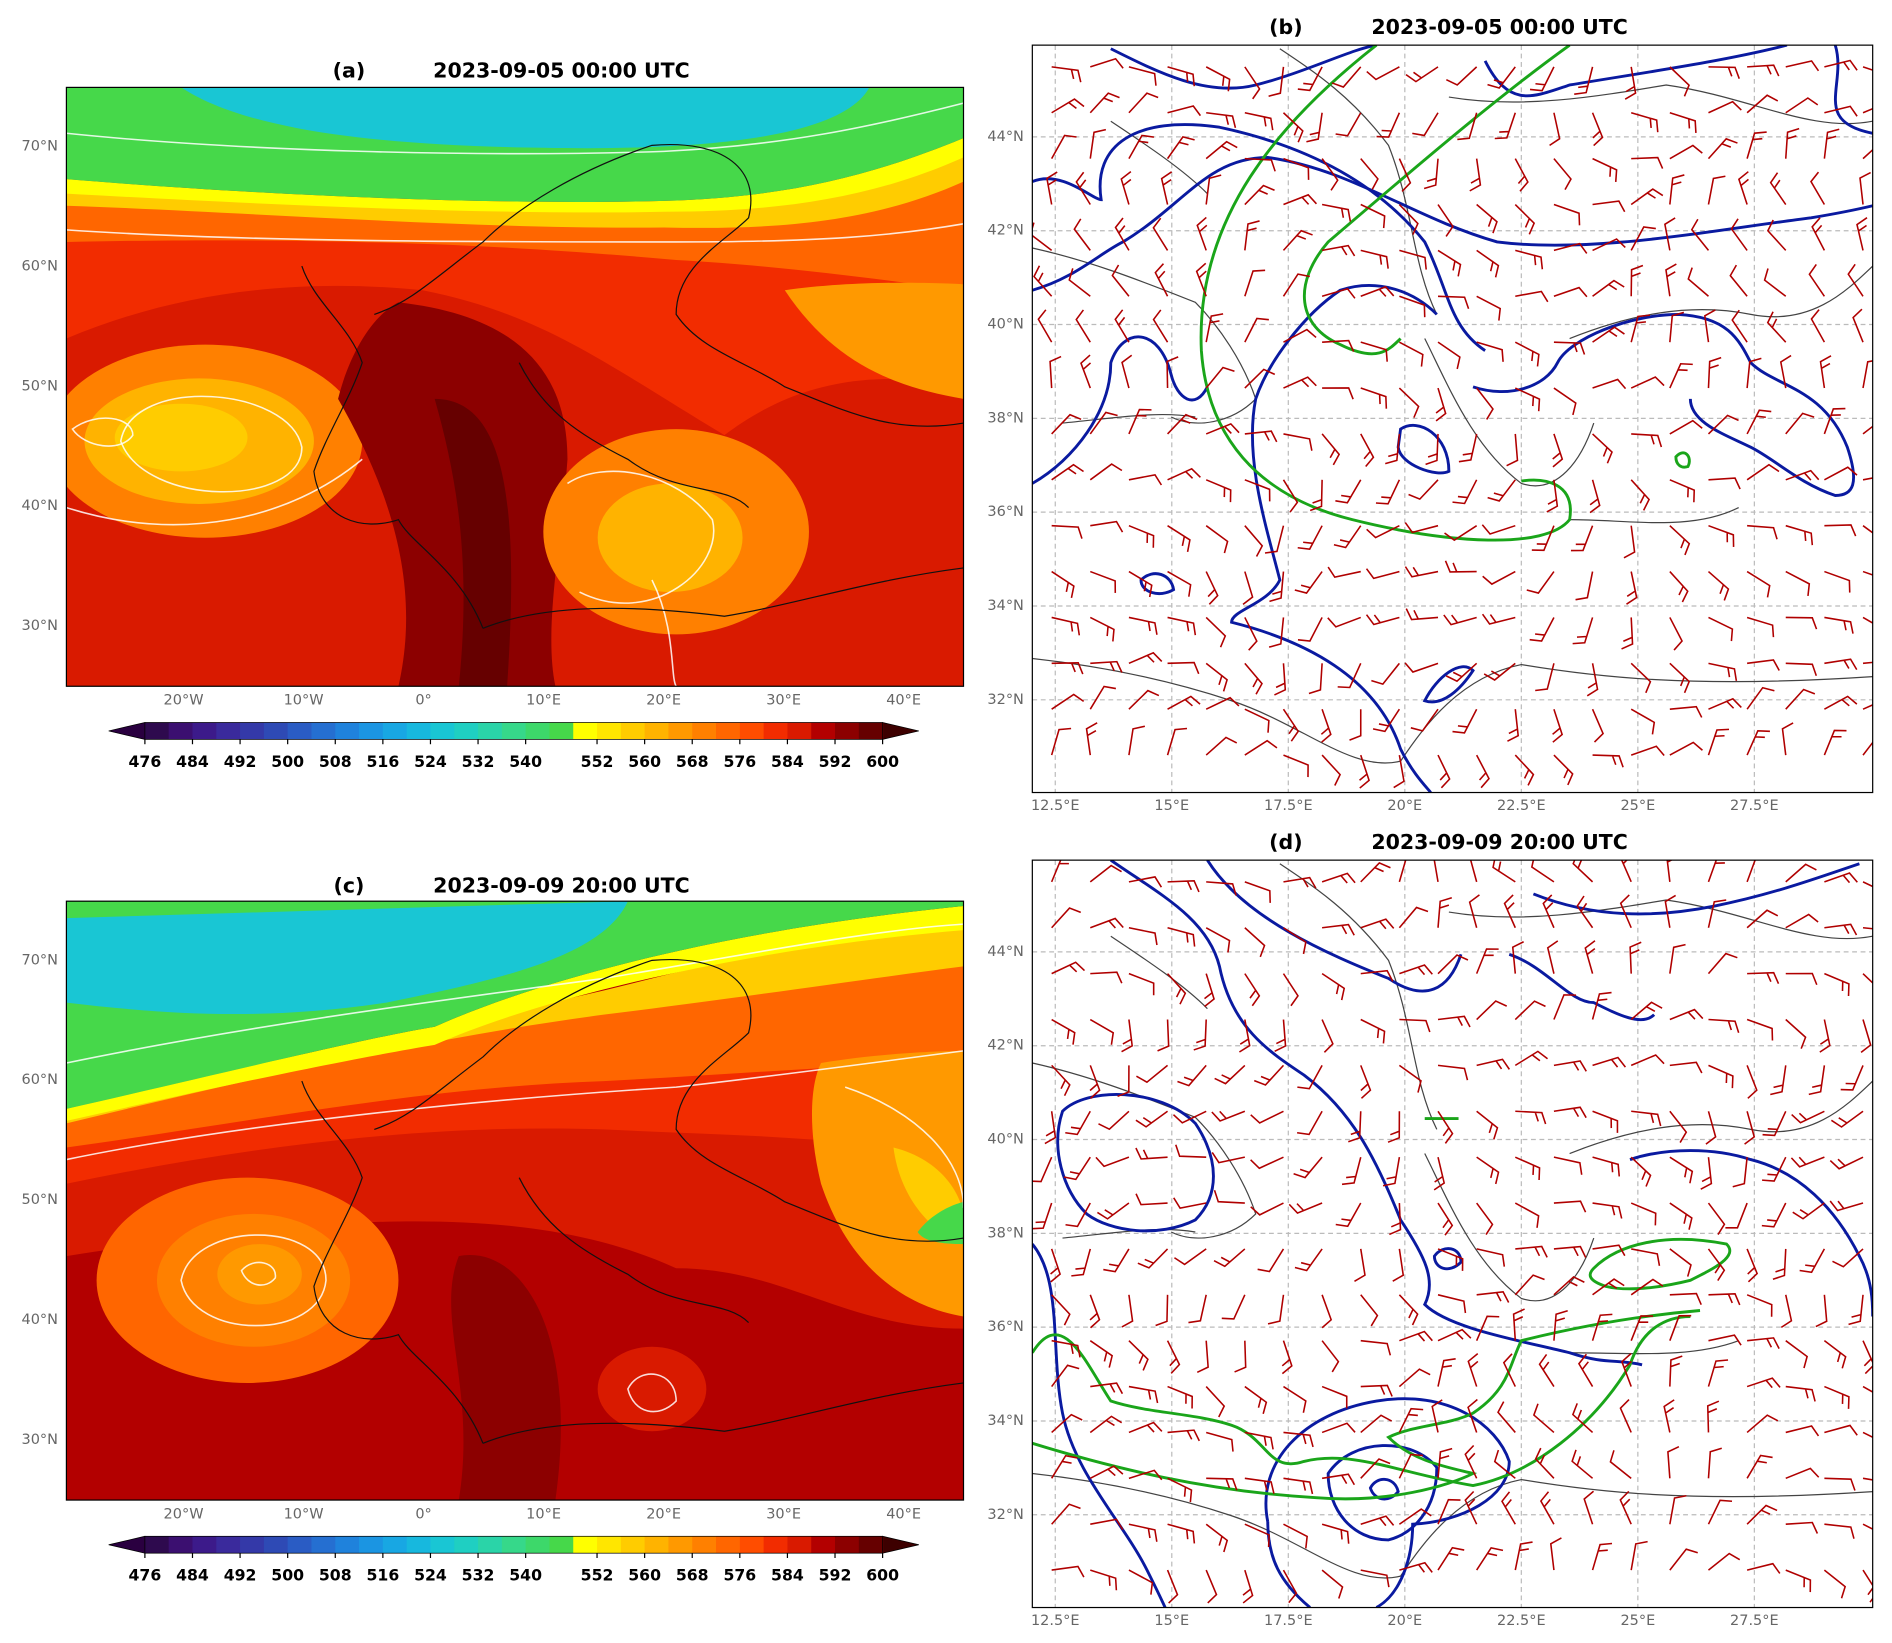 Image resolution: width=1892 pixels, height=1643 pixels. What do you see at coordinates (739, 761) in the screenshot?
I see `colorbar-tick-label: 576` at bounding box center [739, 761].